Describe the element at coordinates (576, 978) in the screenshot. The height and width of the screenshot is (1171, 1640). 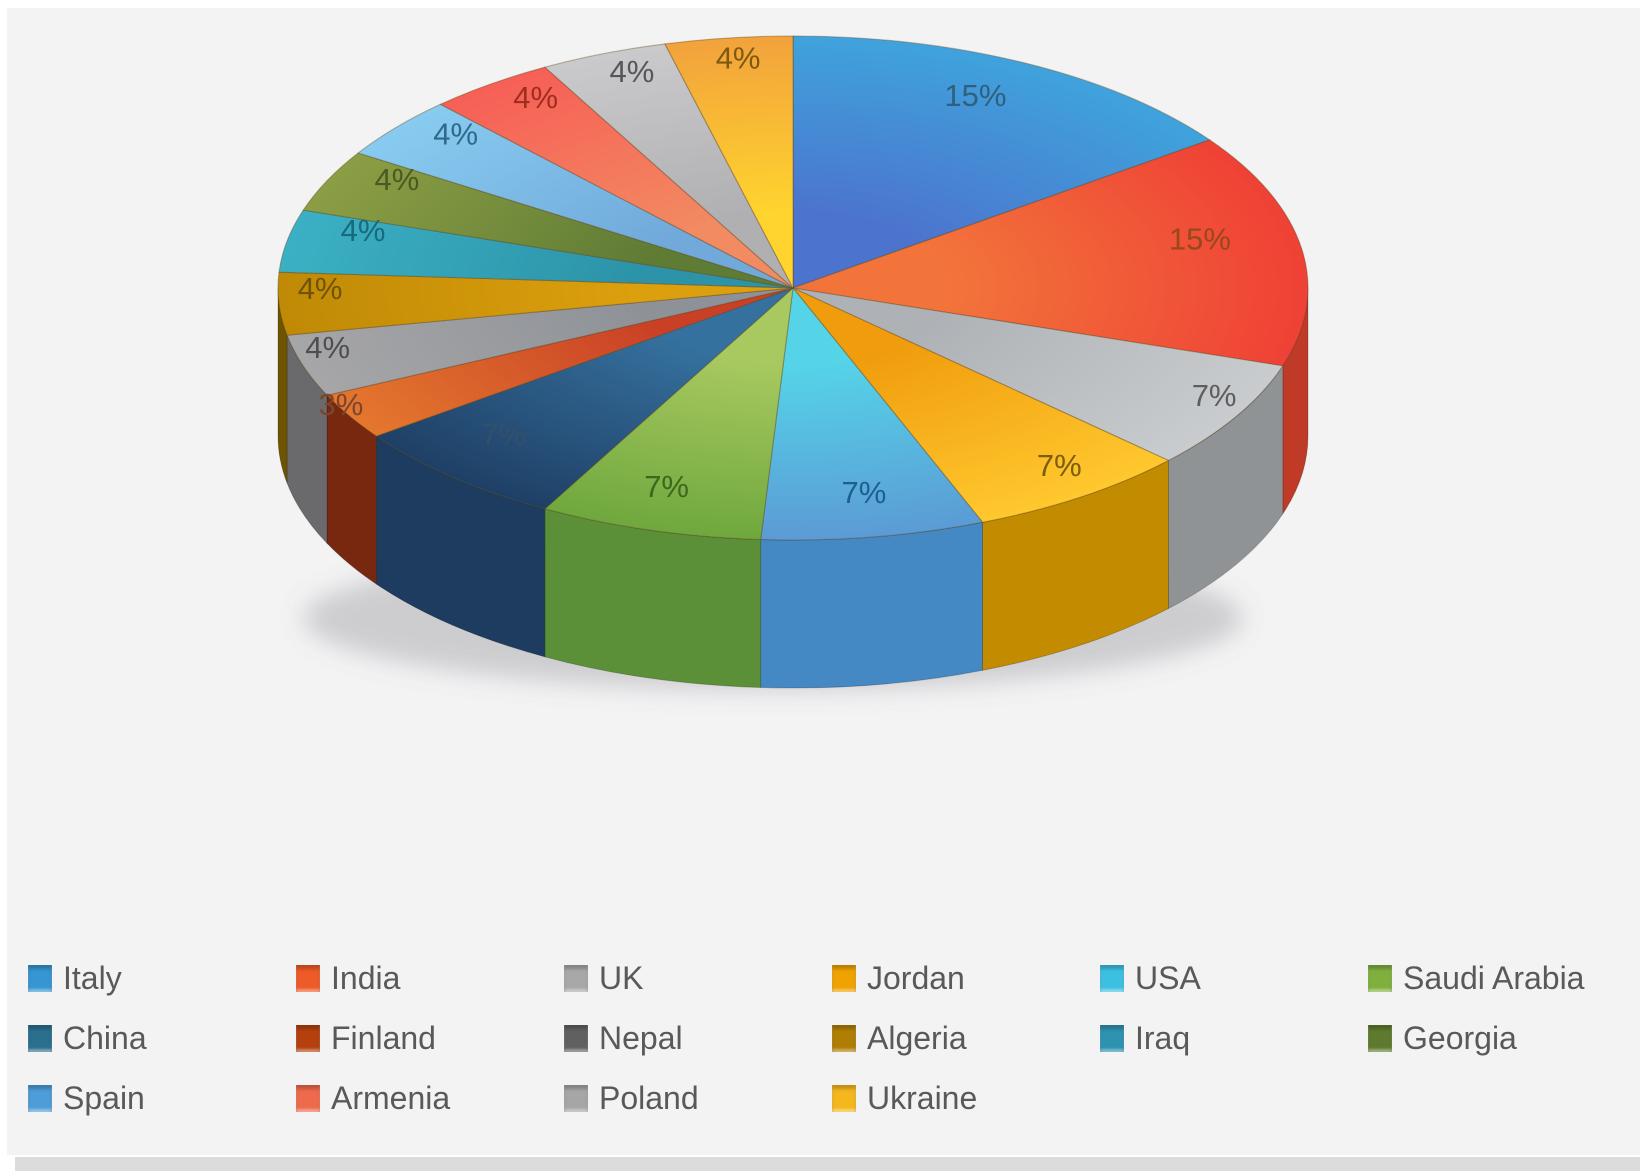
I see `legend-swatch-uk` at that location.